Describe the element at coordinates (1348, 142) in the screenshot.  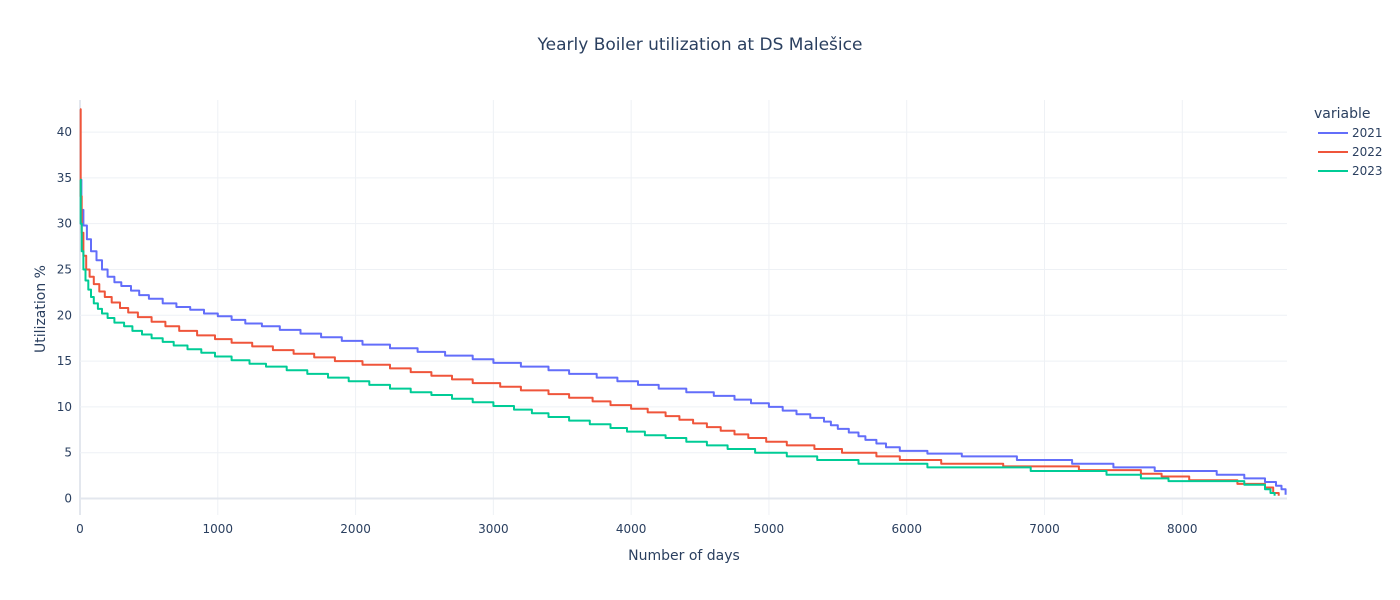
I see `legend: variable 2021 2022 2023` at that location.